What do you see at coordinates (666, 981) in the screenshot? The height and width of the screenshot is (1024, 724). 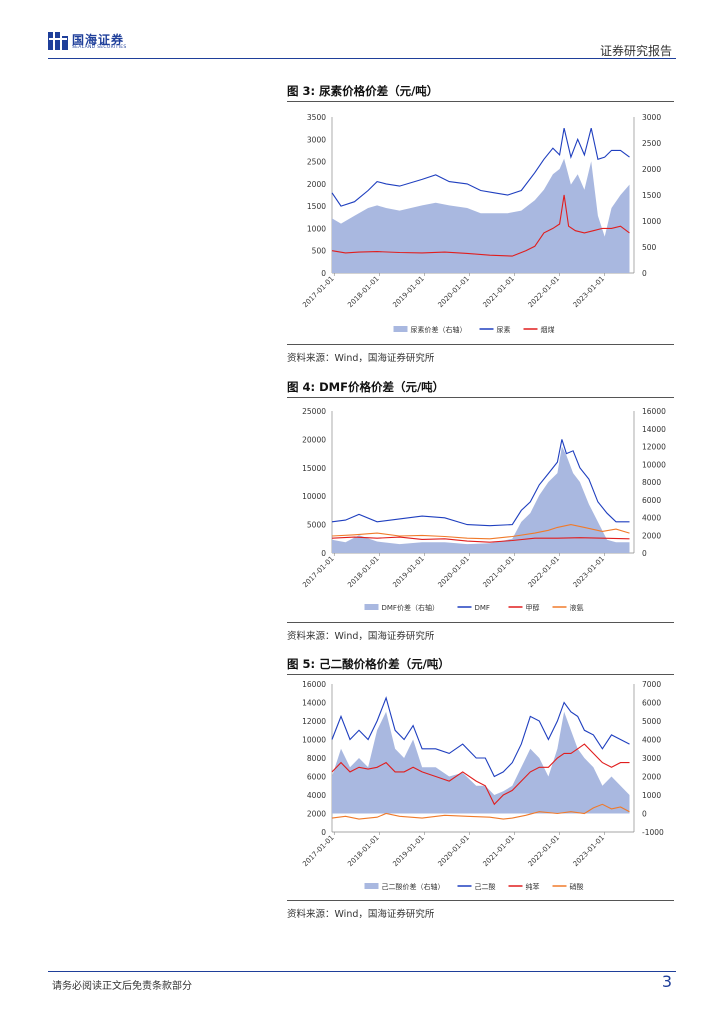 I see `page-number: 3` at bounding box center [666, 981].